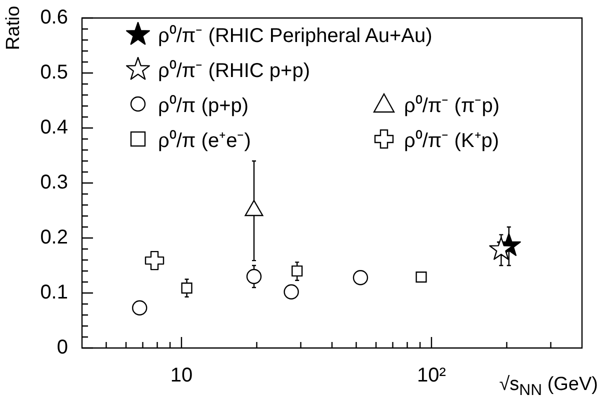  Describe the element at coordinates (548, 387) in the screenshot. I see `x-axis-title: √s$_{NN}$ (GeV)` at that location.